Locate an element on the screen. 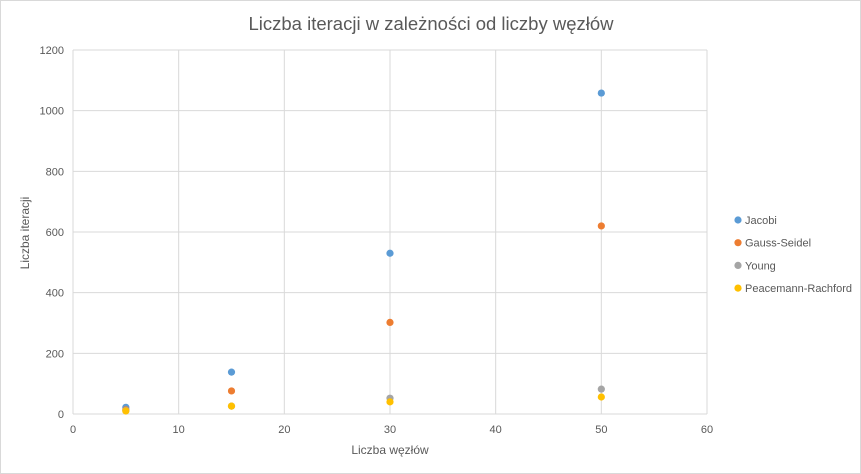  x-axis-title: Liczba węzłów is located at coordinates (390, 450).